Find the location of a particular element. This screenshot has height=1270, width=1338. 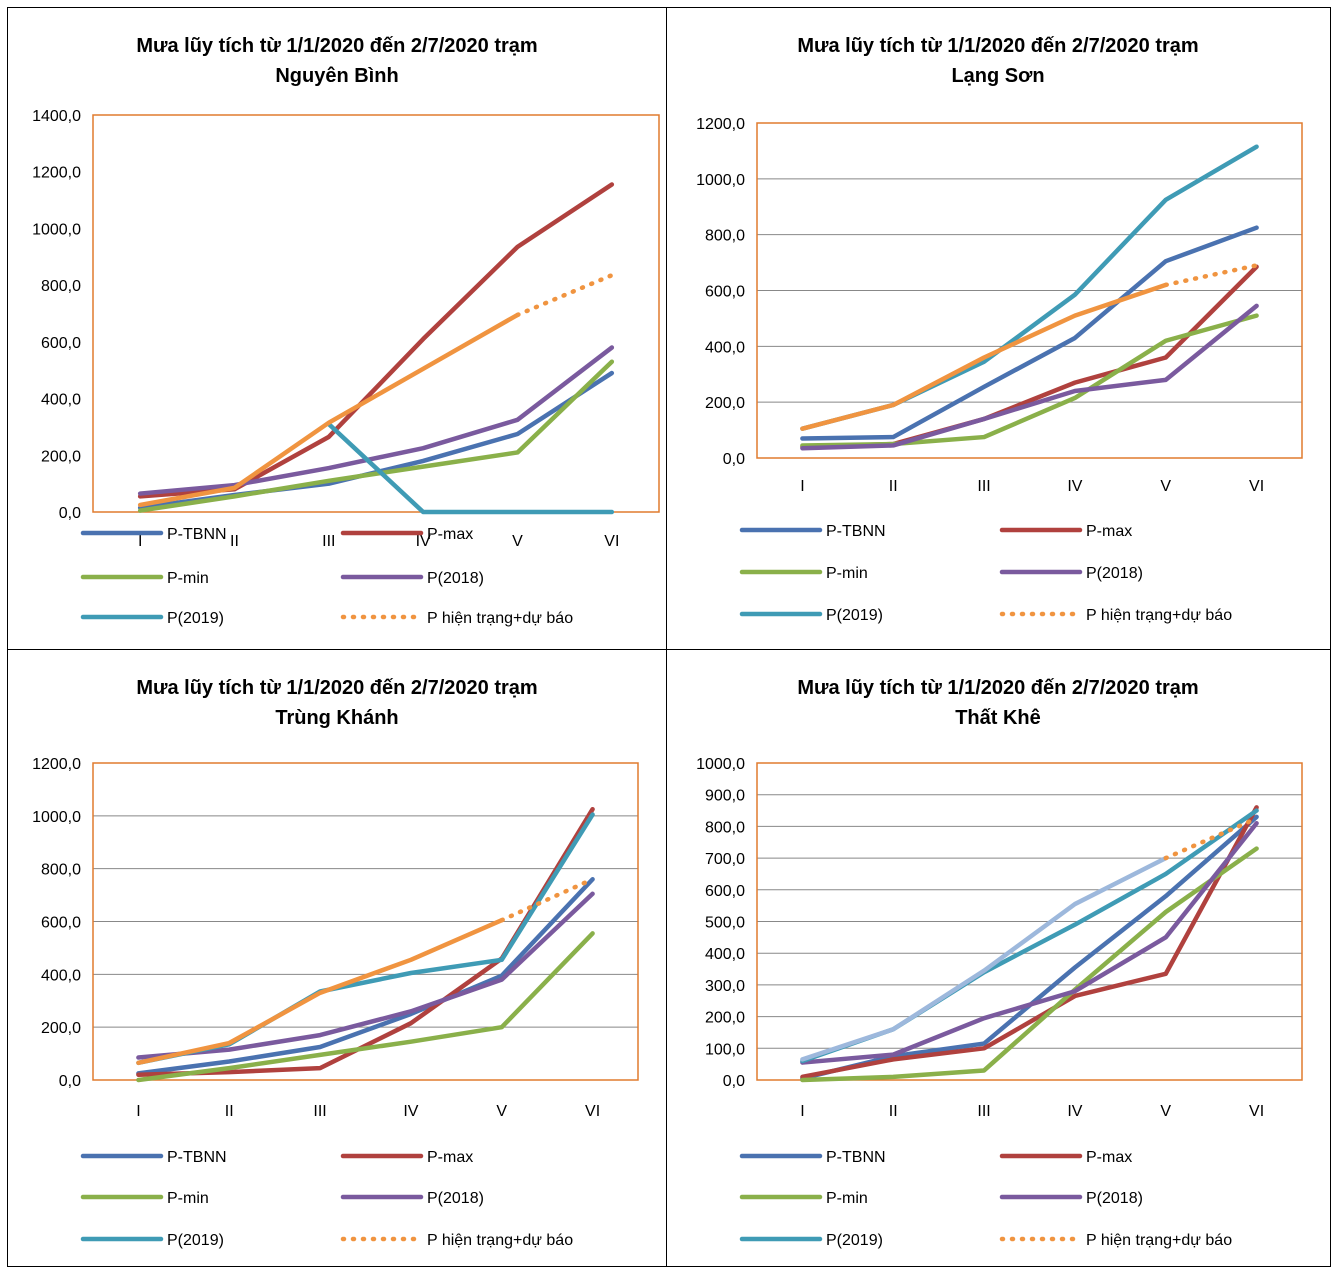

y-tick-label: 100,0 is located at coordinates (725, 1049).